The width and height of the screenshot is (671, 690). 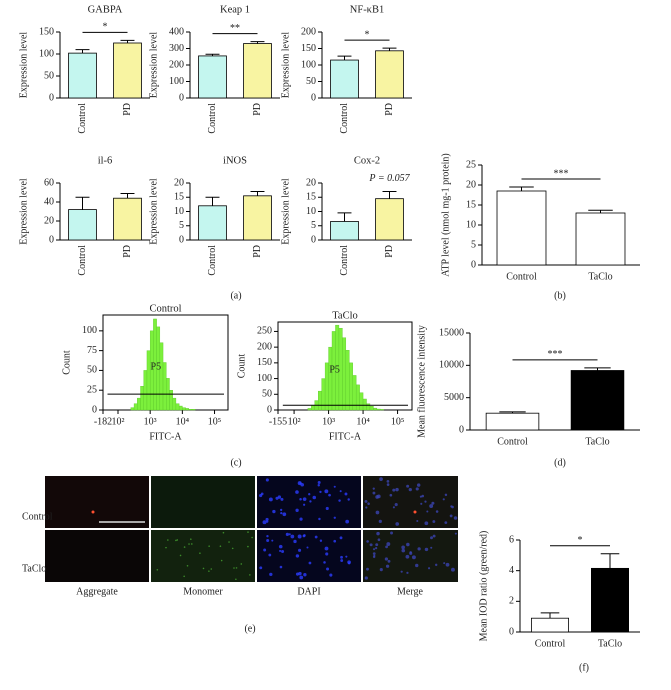 What do you see at coordinates (597, 441) in the screenshot?
I see `x-tick-label: TaClo` at bounding box center [597, 441].